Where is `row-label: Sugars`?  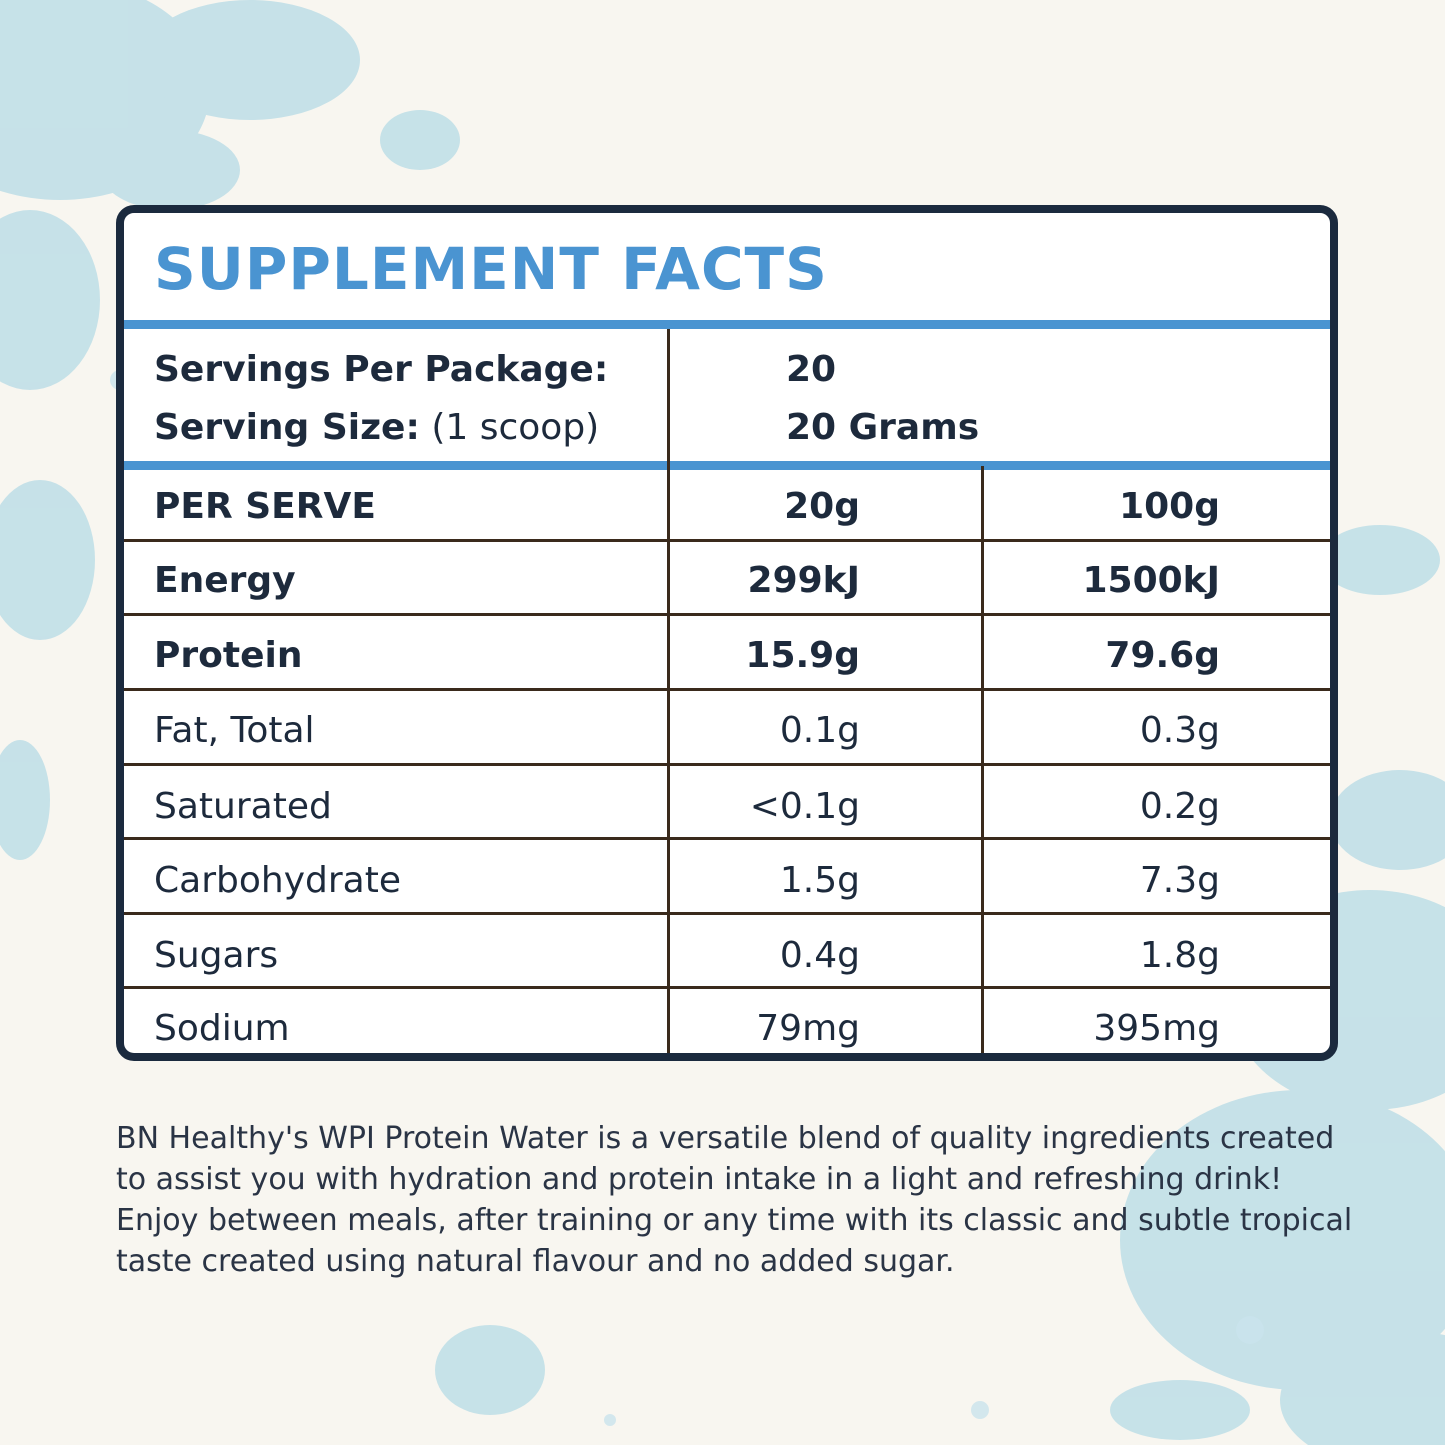
row-label: Sugars is located at coordinates (216, 955).